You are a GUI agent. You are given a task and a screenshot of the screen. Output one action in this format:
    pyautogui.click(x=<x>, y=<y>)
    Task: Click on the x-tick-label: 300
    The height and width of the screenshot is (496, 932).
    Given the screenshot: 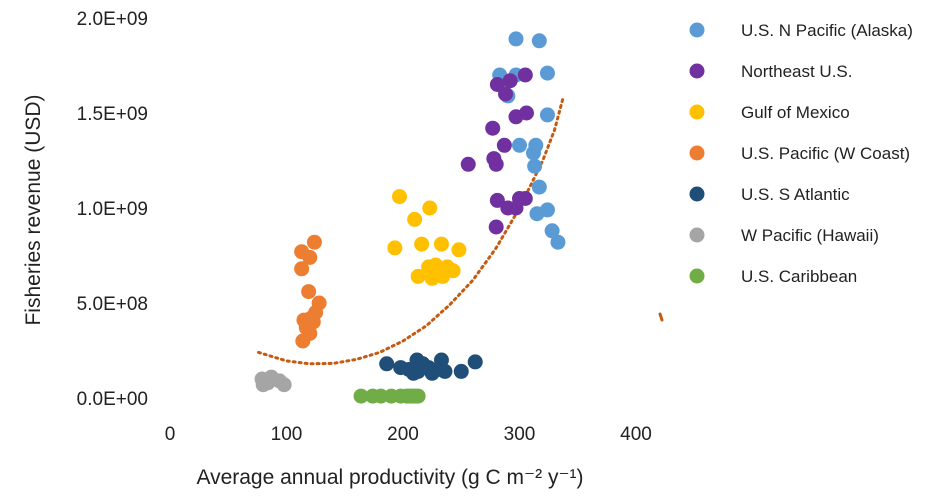 What is the action you would take?
    pyautogui.click(x=520, y=434)
    